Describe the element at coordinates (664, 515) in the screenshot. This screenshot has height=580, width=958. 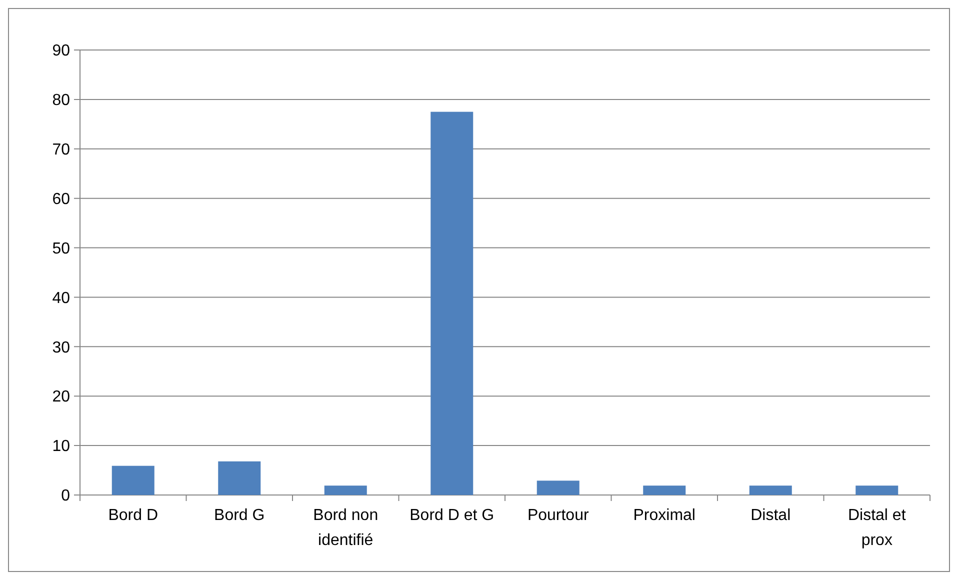
I see `x-tick-label: Proximal` at that location.